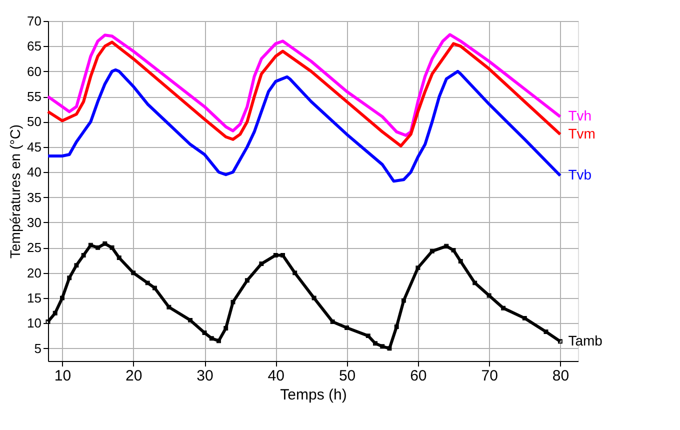  Describe the element at coordinates (34, 272) in the screenshot. I see `y-tick-label: 20` at that location.